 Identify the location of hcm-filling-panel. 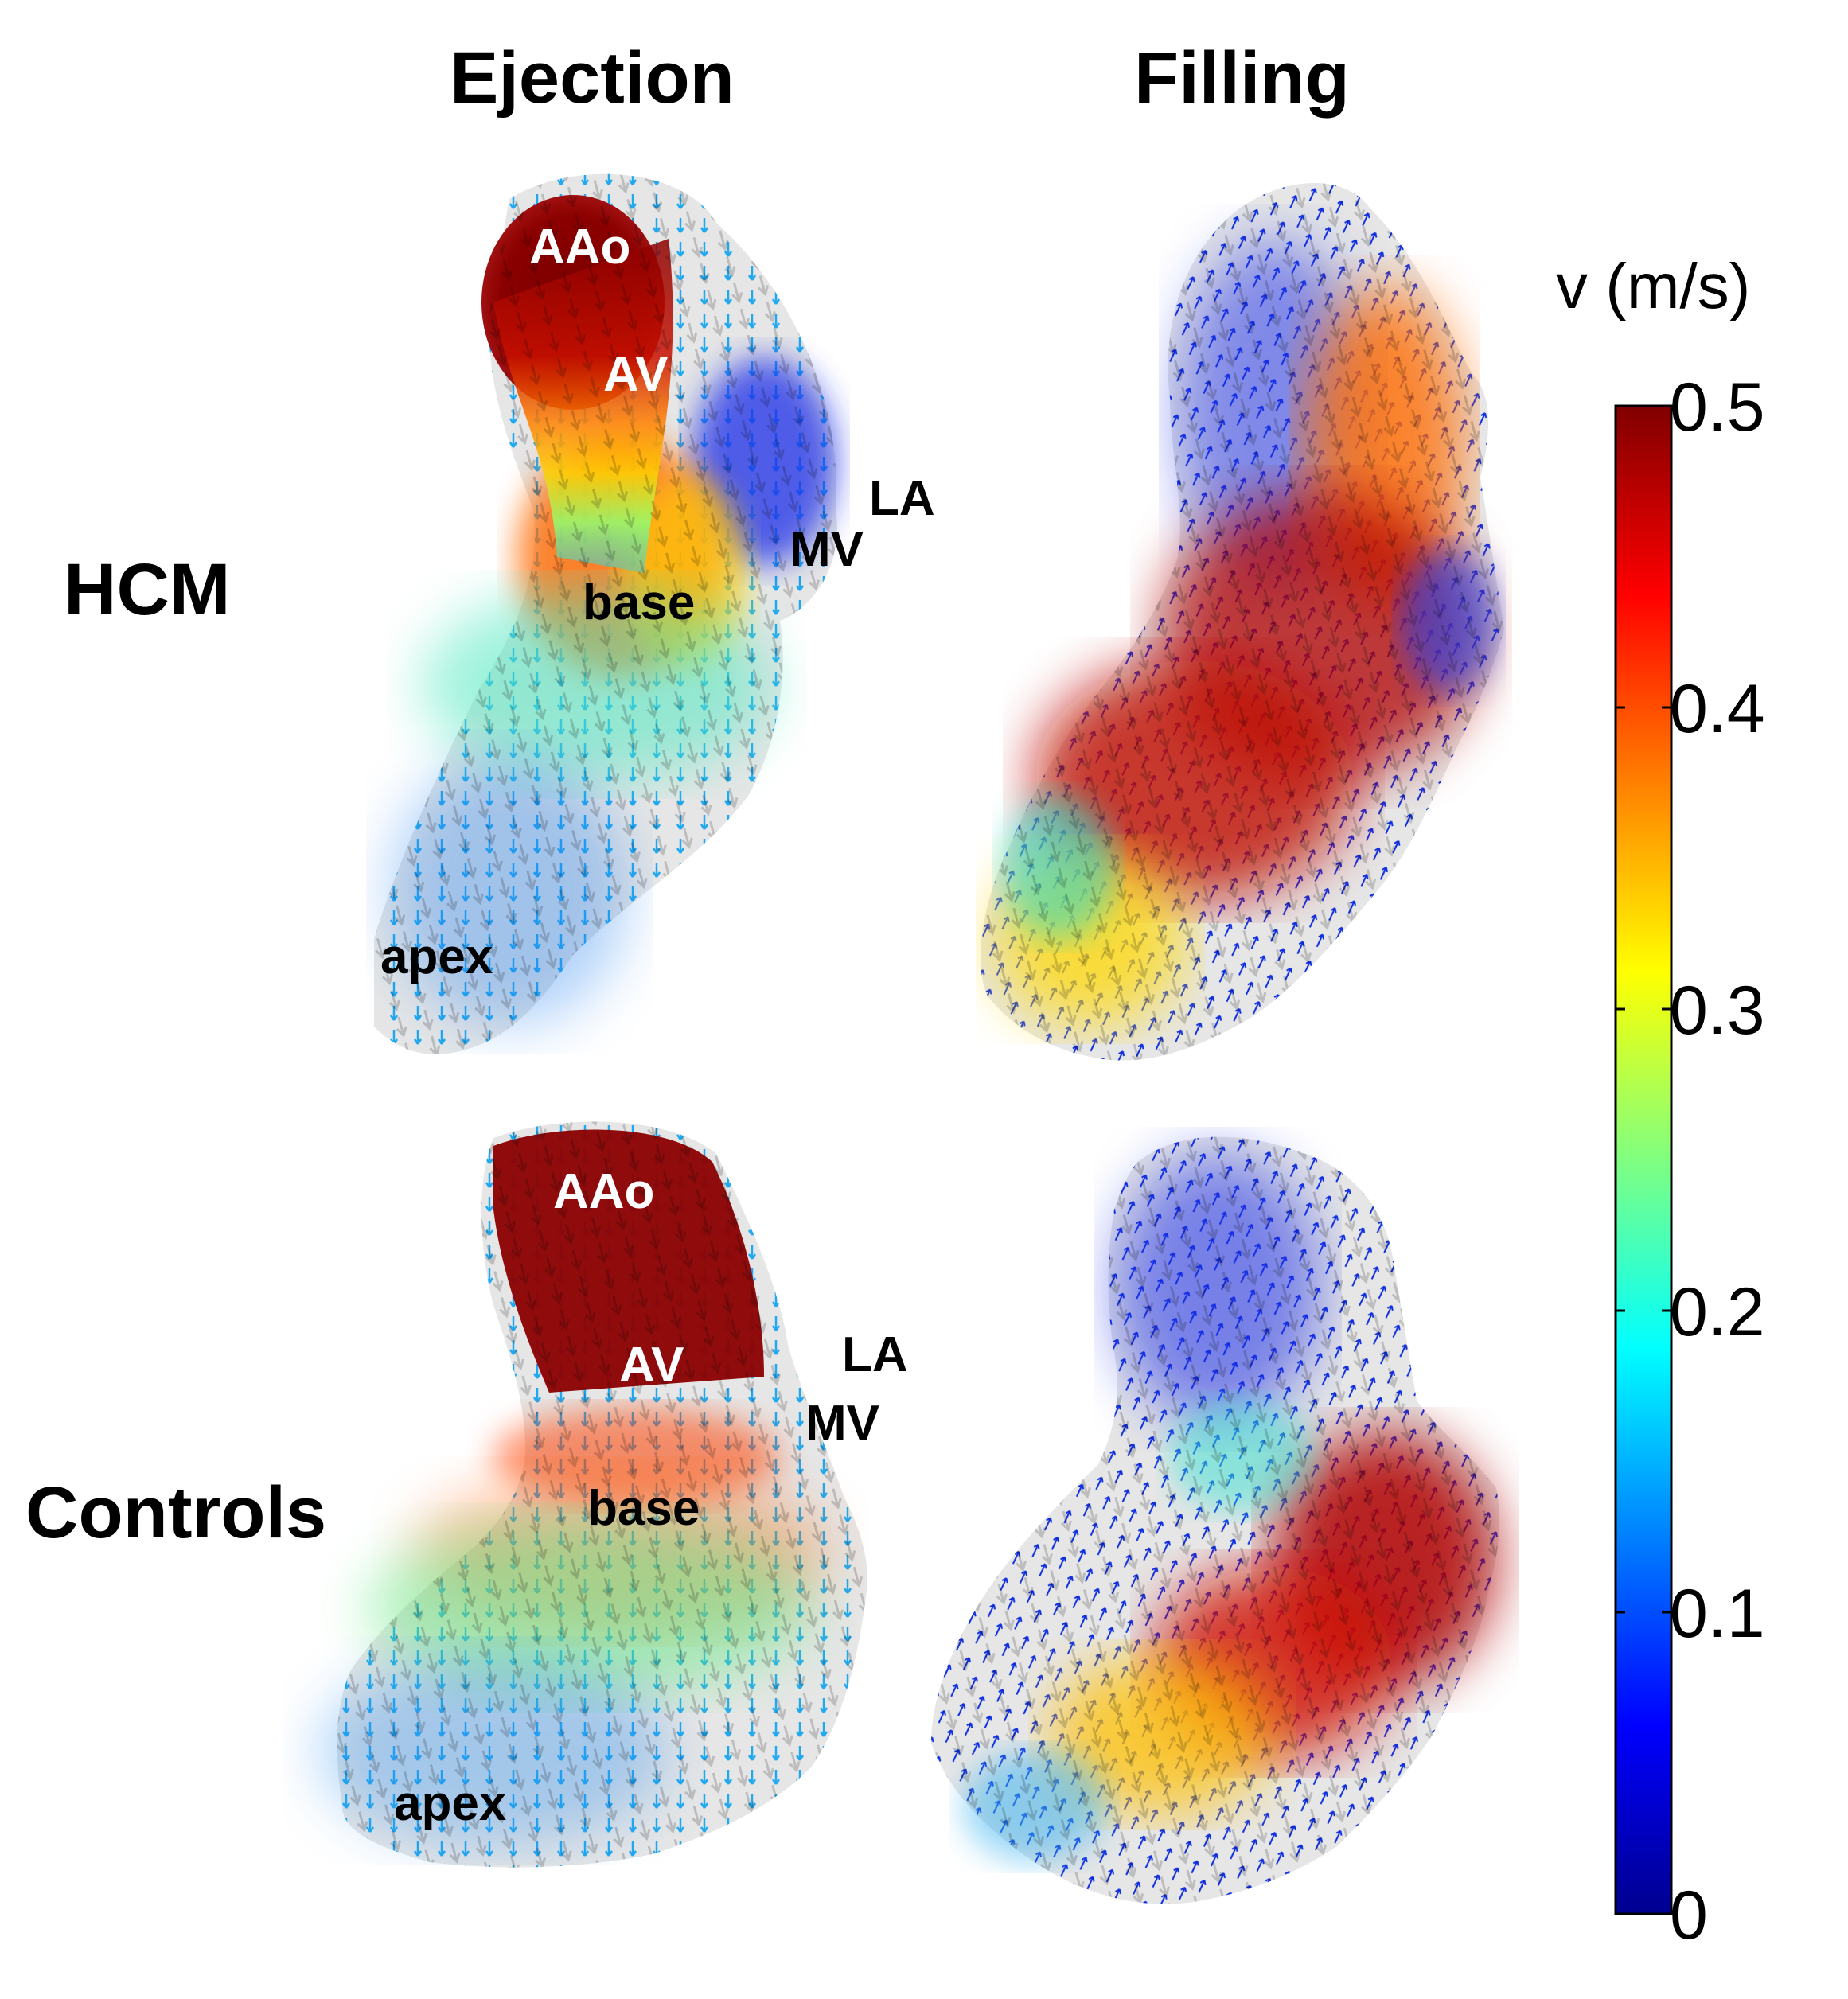
(1242, 622).